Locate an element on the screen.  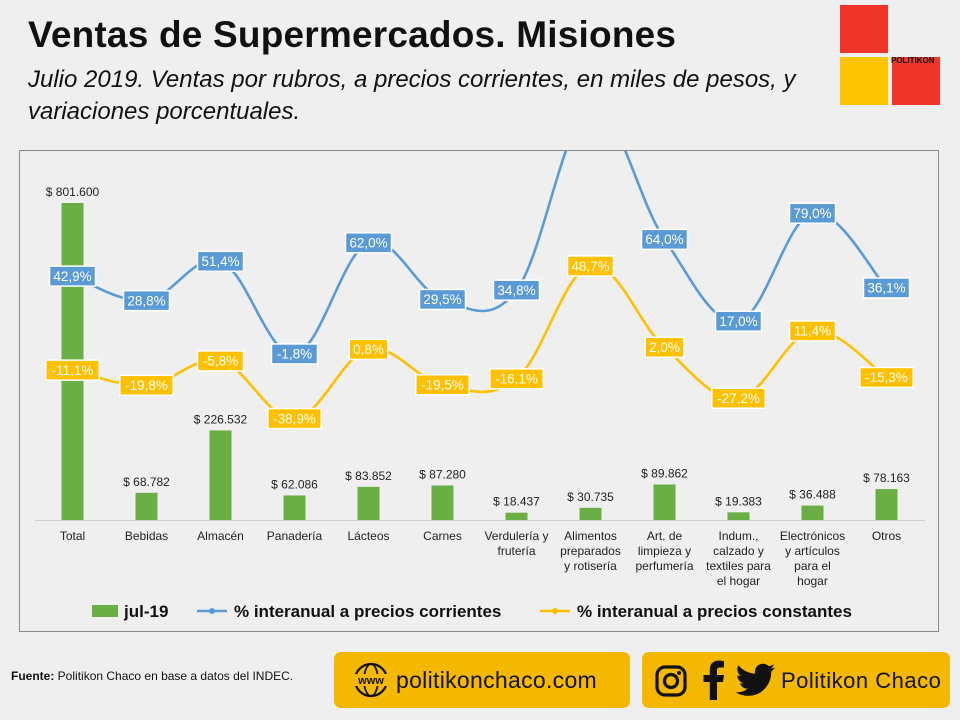
category-label: Otros is located at coordinates (886, 536).